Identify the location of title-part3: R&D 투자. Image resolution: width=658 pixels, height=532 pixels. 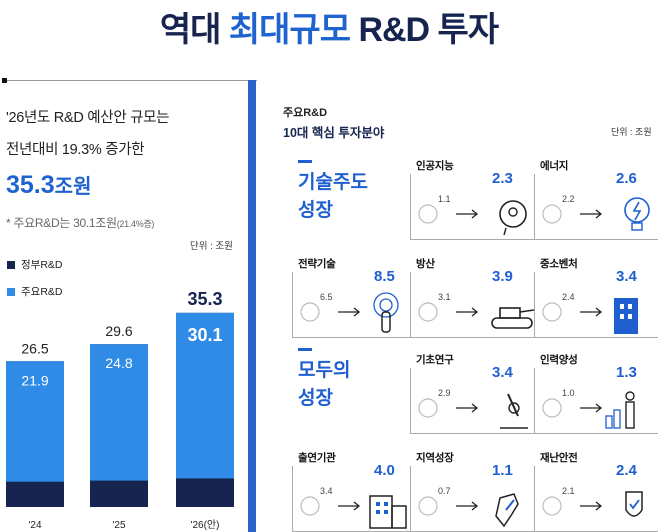
(424, 30).